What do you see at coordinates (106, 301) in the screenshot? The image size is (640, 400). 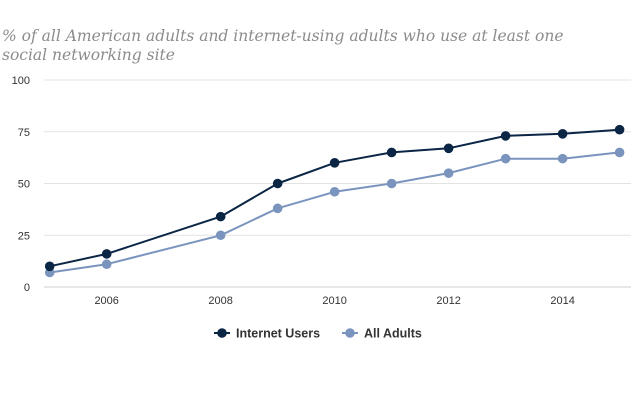 I see `x-tick-label: 2006` at bounding box center [106, 301].